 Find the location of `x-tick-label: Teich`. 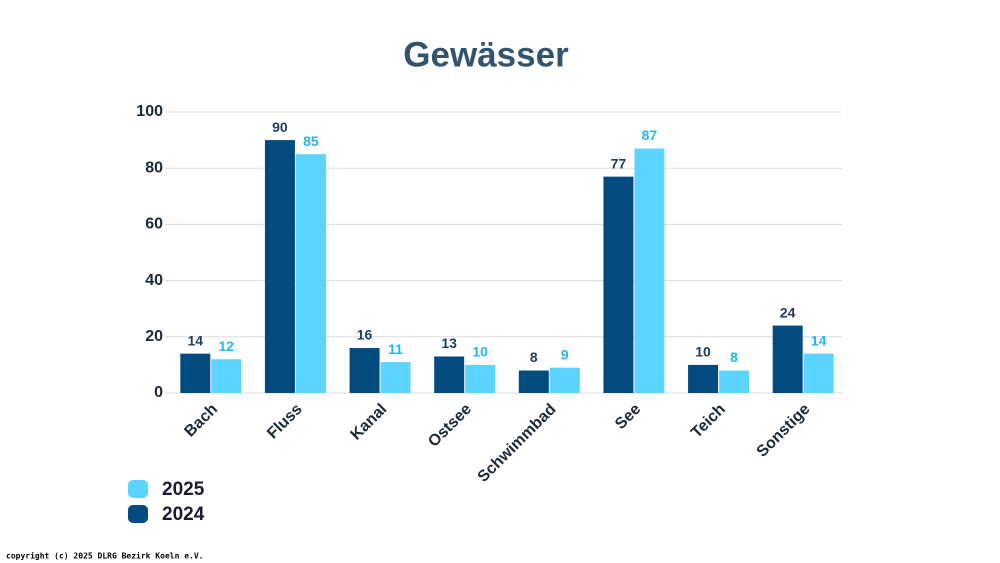

x-tick-label: Teich is located at coordinates (708, 421).